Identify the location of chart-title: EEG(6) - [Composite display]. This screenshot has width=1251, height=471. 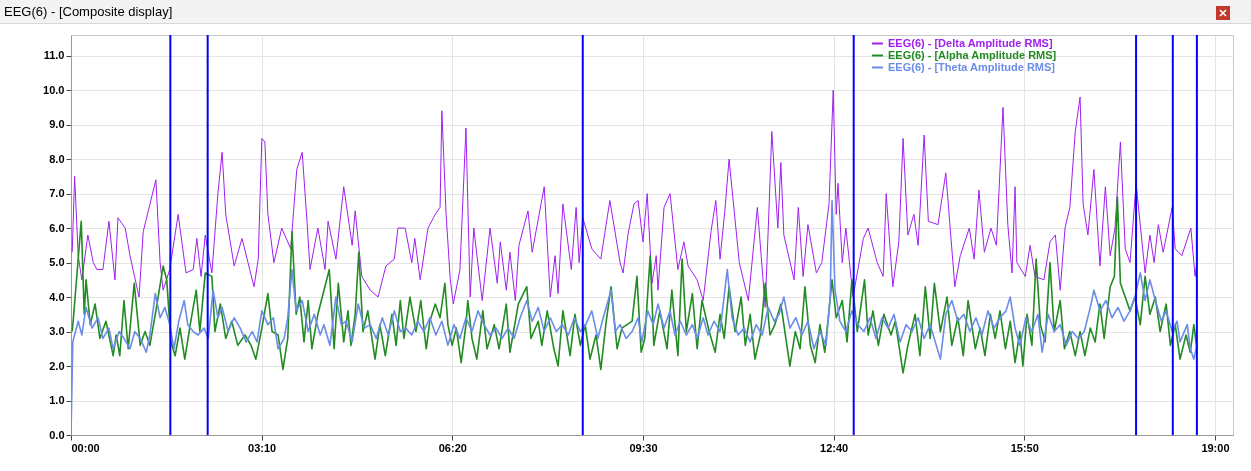
(88, 11).